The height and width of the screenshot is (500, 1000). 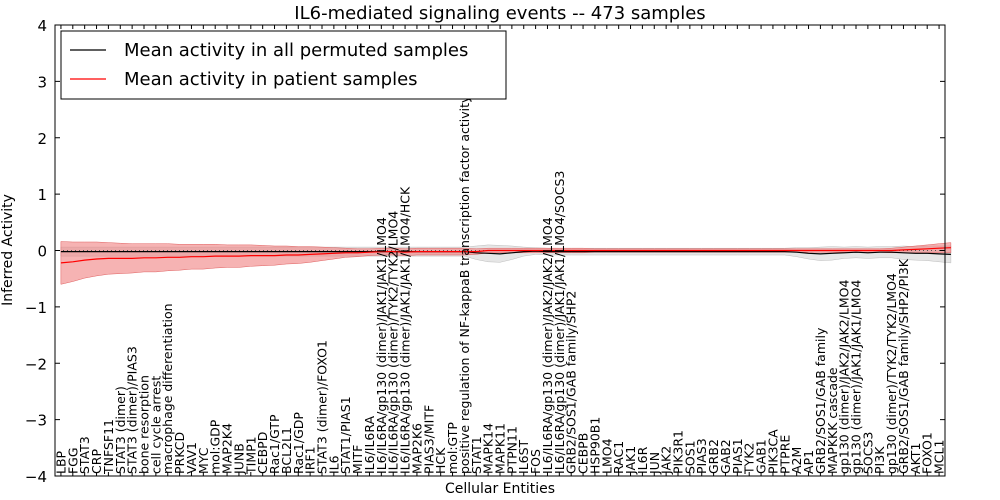 What do you see at coordinates (535, 461) in the screenshot?
I see `x-tick-label: FOS` at bounding box center [535, 461].